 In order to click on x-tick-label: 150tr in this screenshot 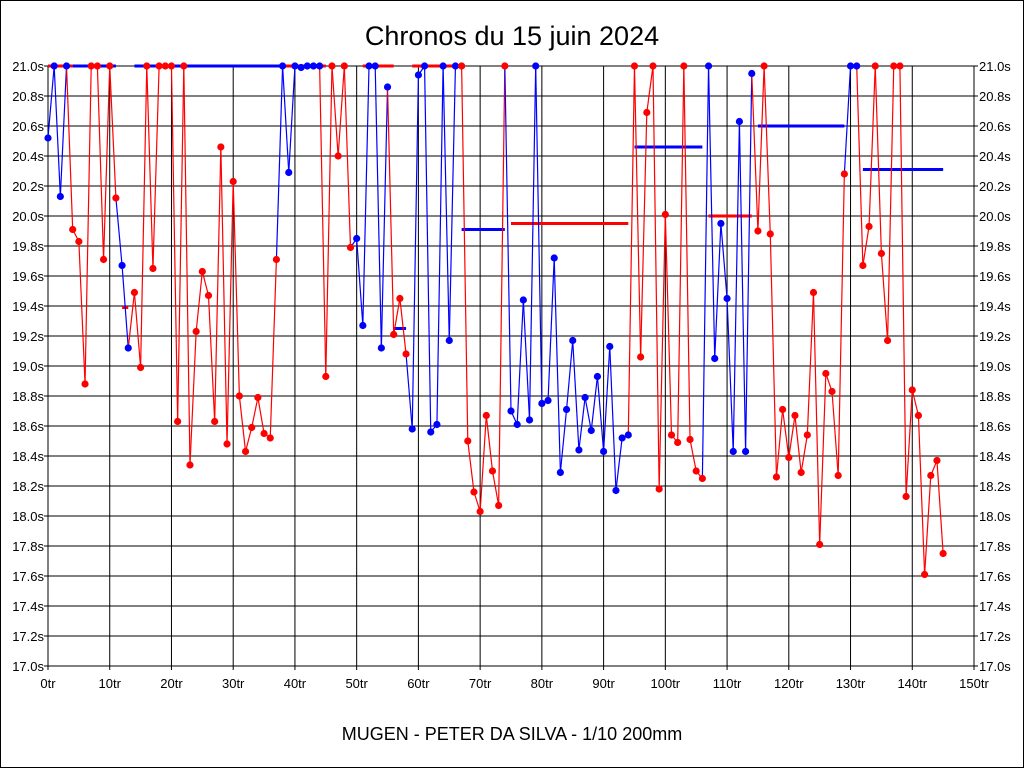, I will do `click(974, 683)`.